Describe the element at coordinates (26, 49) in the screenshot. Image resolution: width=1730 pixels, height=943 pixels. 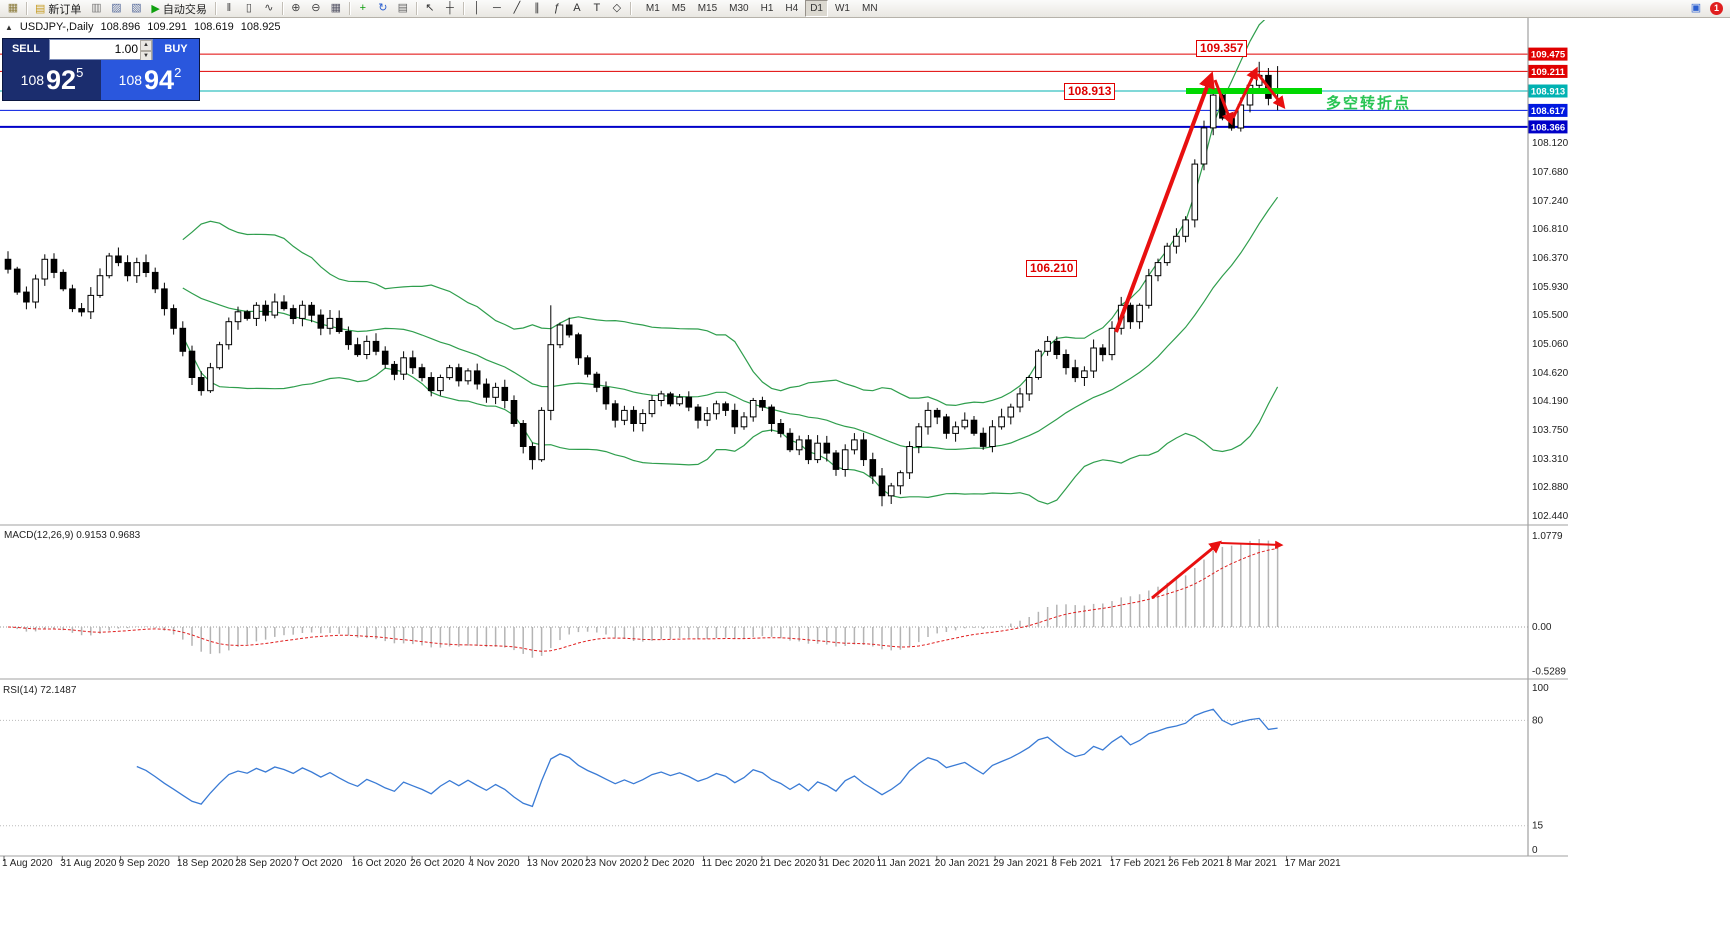
I see `sell-button: SELL` at that location.